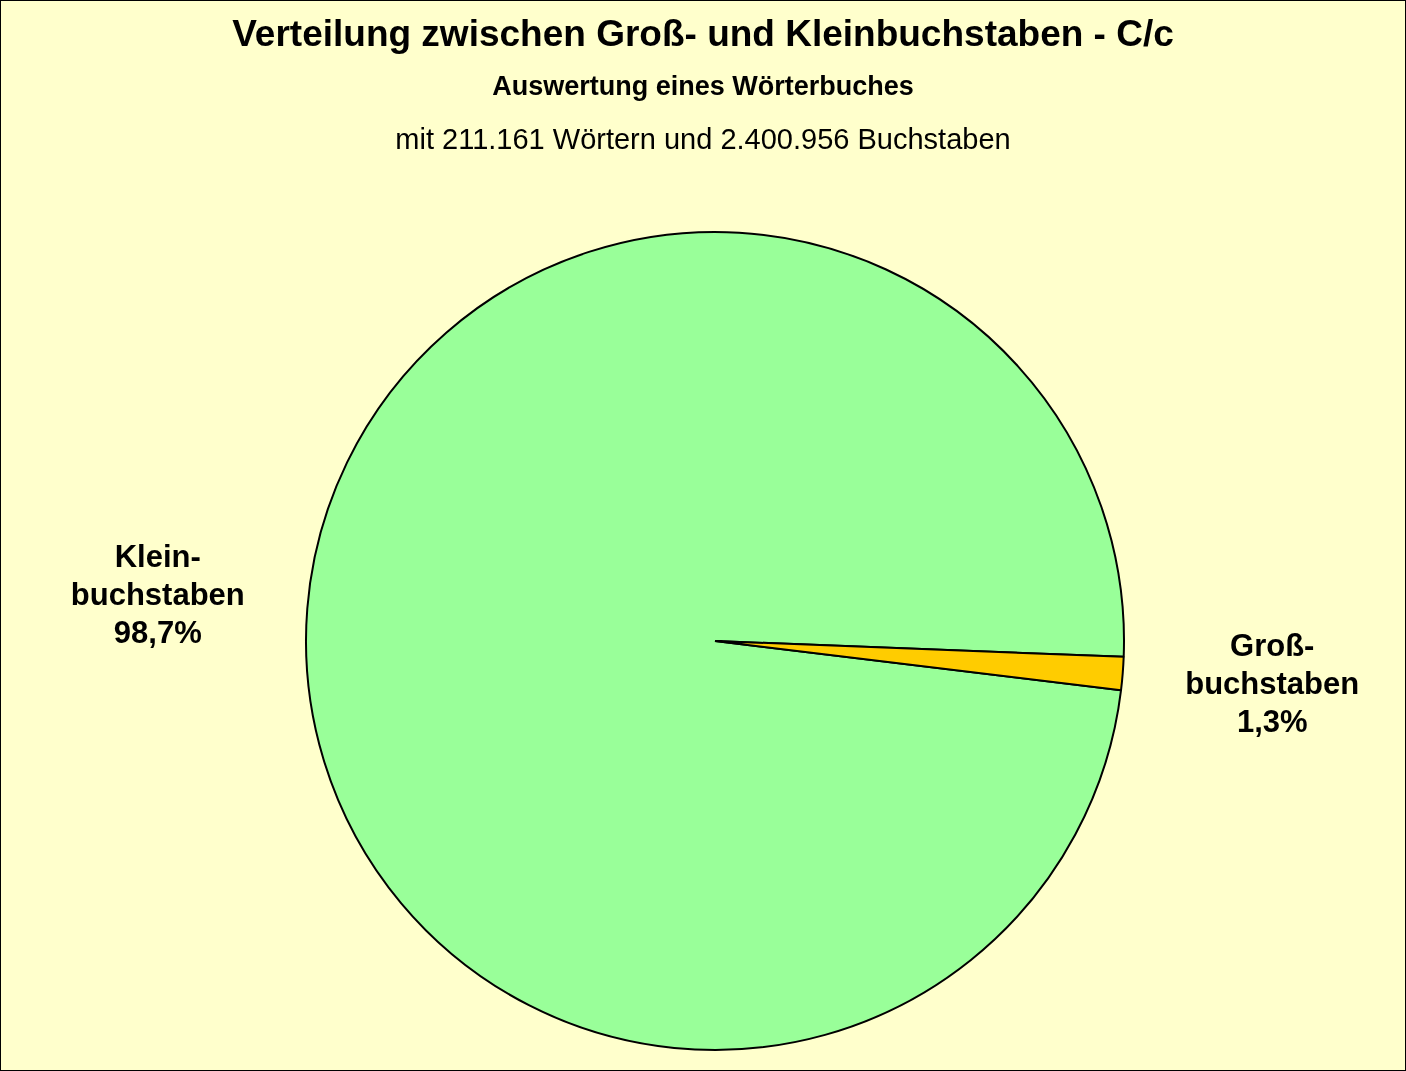 Image resolution: width=1406 pixels, height=1071 pixels. What do you see at coordinates (157, 576) in the screenshot?
I see `slice-label: Klein- buchstaben` at bounding box center [157, 576].